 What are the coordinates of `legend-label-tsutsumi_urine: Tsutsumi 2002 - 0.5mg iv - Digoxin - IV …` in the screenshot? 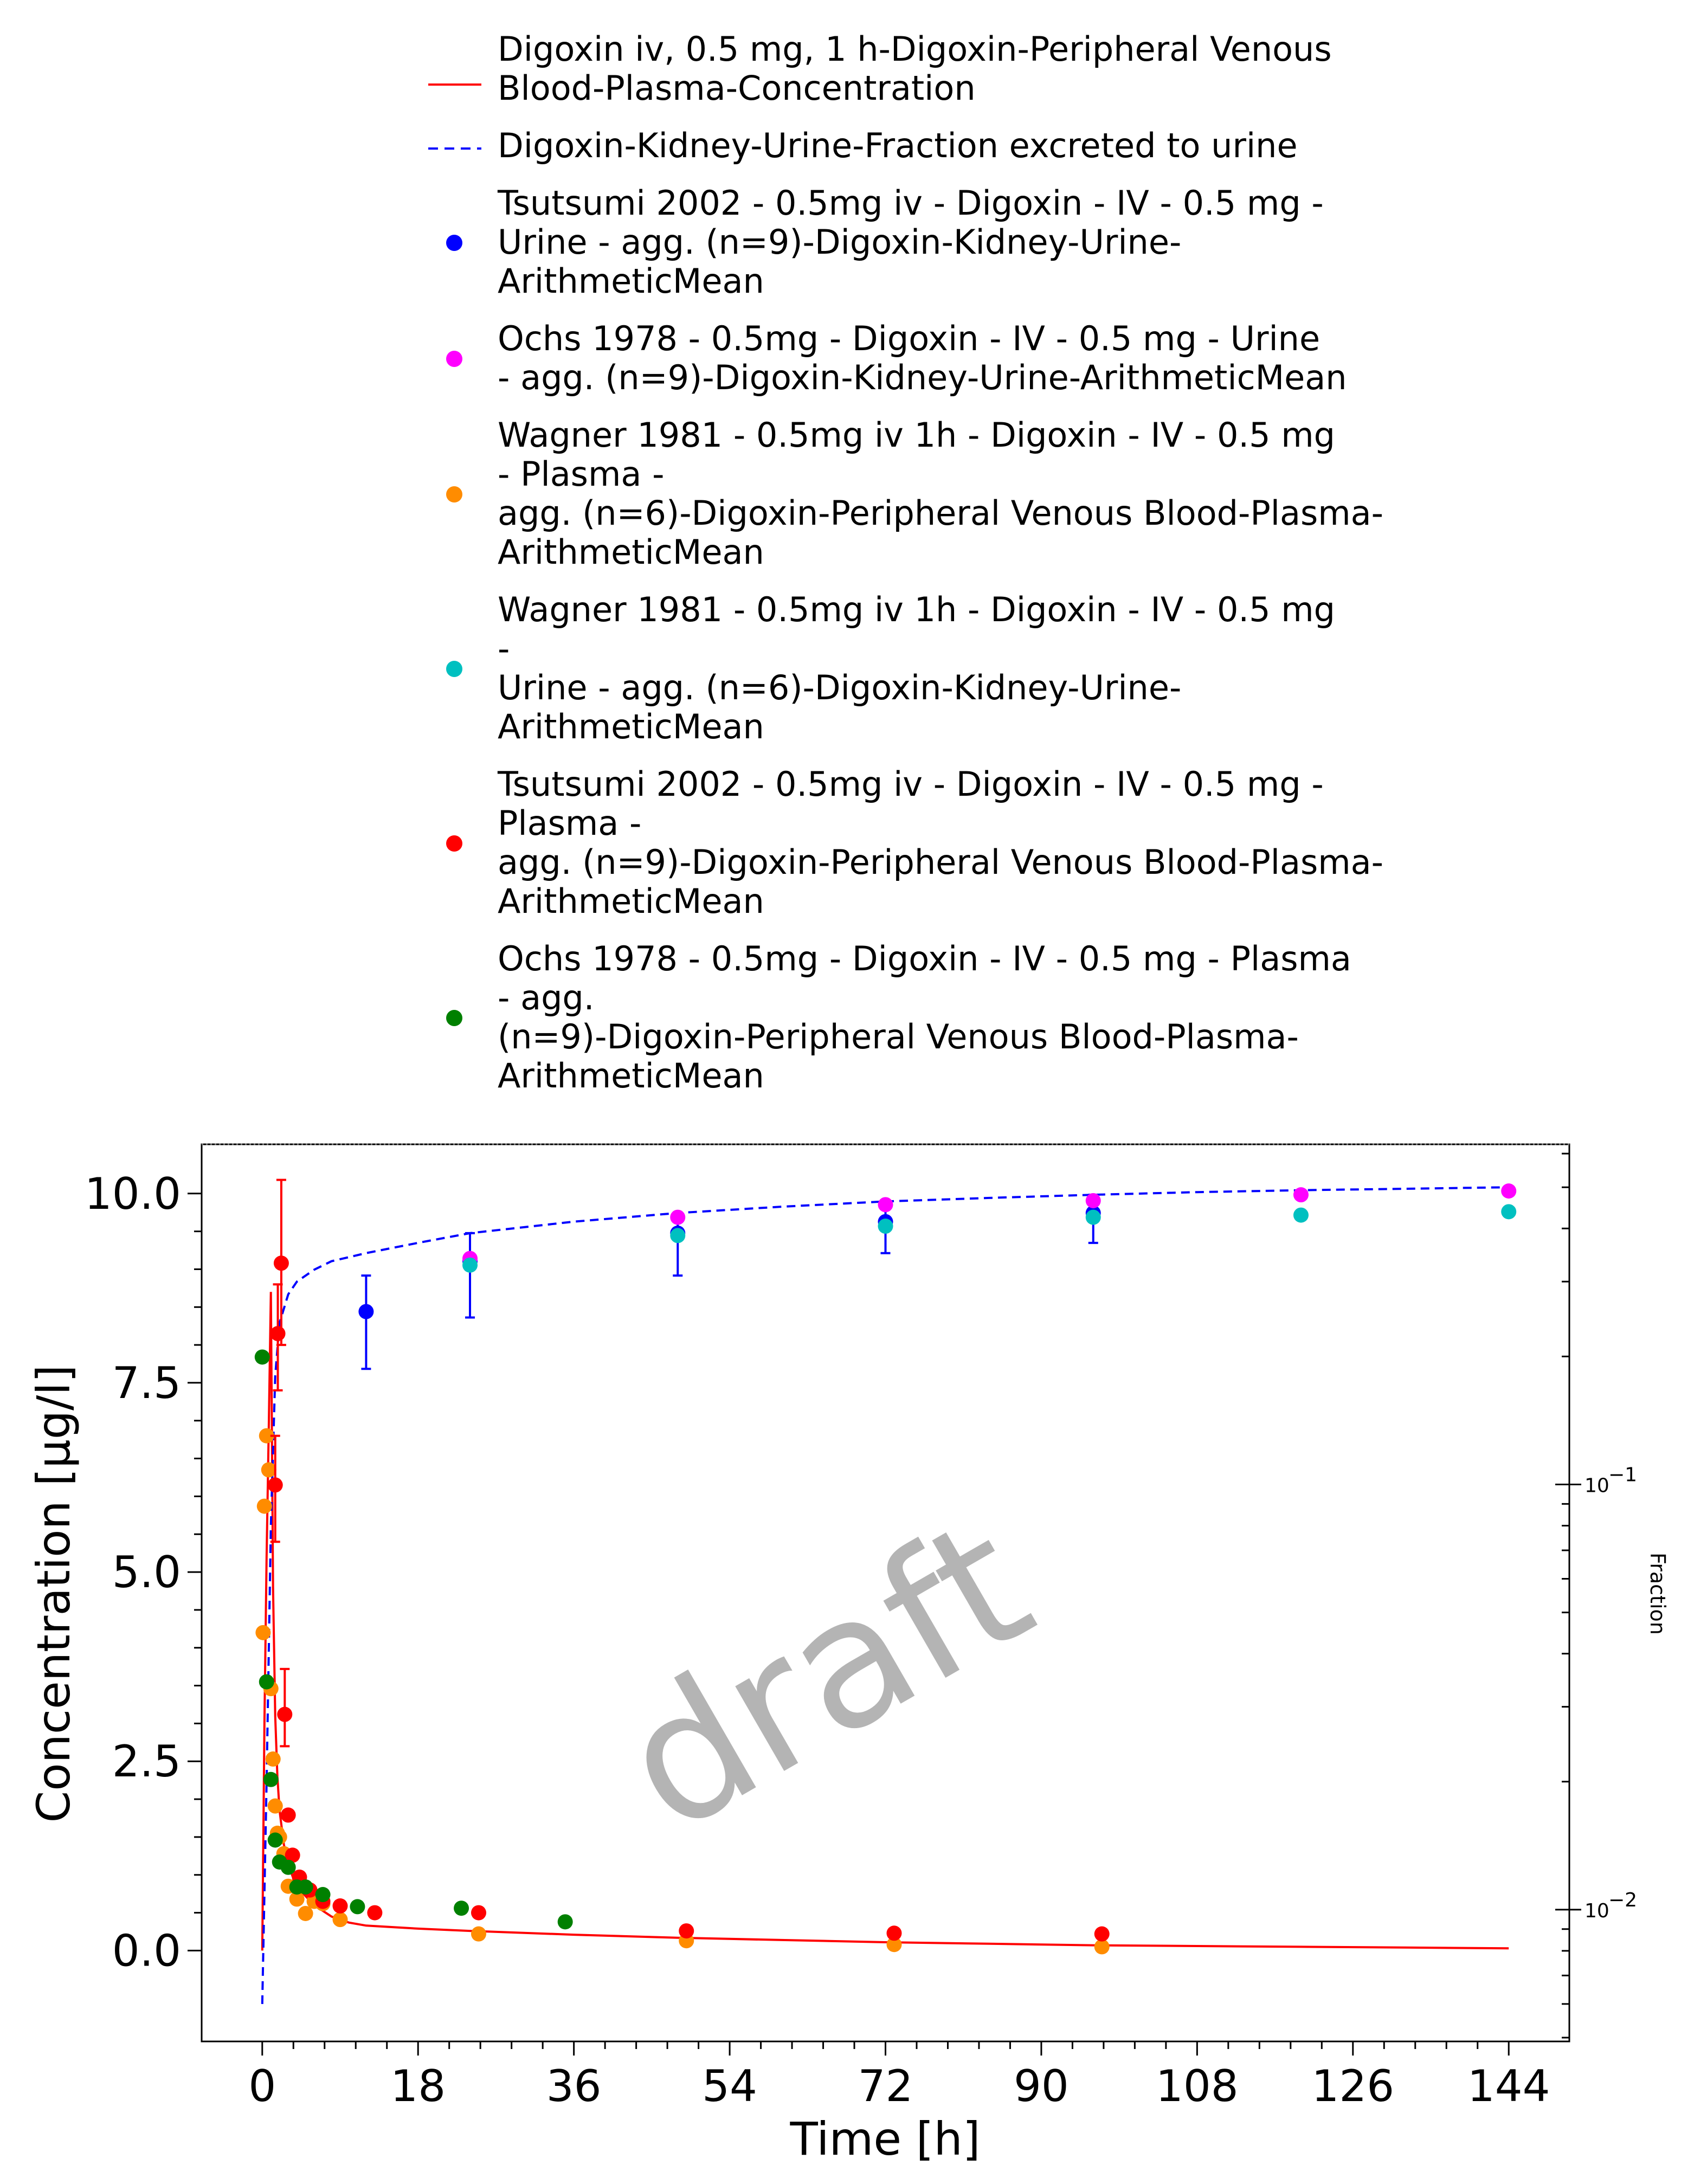 It's located at (911, 203).